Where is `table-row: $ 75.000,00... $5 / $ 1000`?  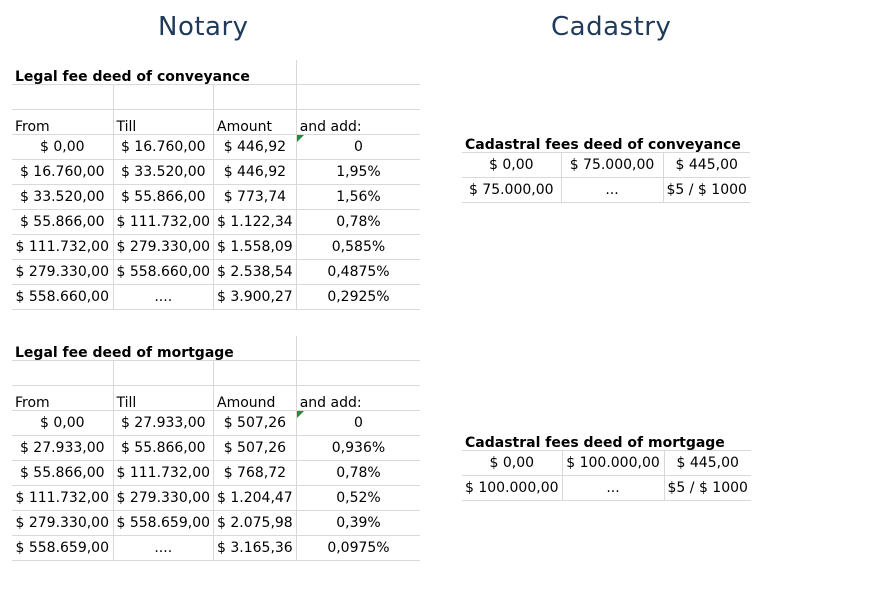
table-row: $ 75.000,00... $5 / $ 1000 is located at coordinates (606, 190).